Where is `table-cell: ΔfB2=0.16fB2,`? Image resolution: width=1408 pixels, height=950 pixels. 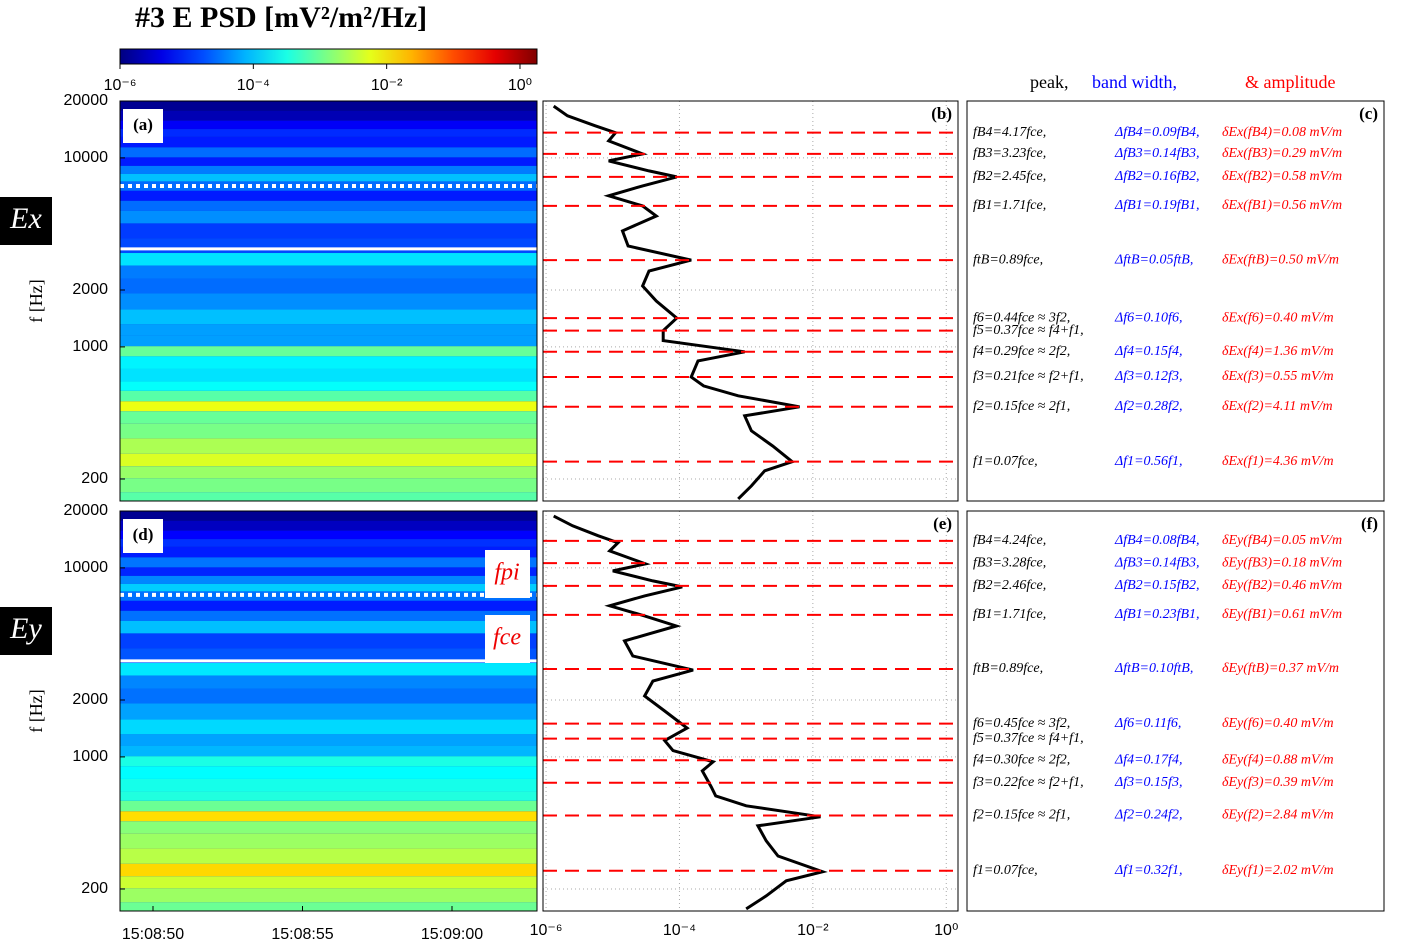 table-cell: ΔfB2=0.16fB2, is located at coordinates (1157, 176).